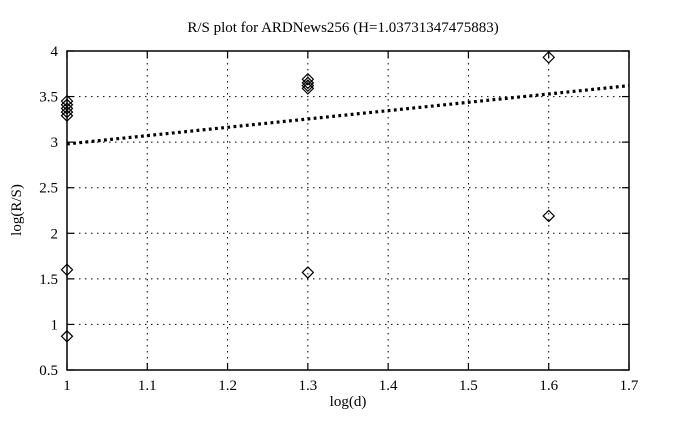  Describe the element at coordinates (348, 402) in the screenshot. I see `x-axis-label: log(d)` at that location.